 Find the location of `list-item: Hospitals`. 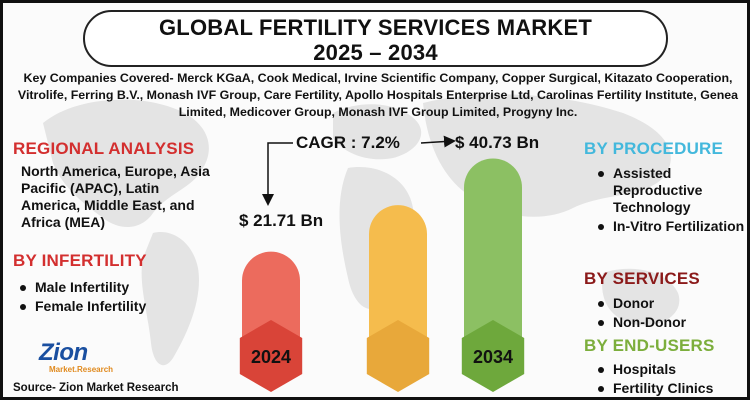

list-item: Hospitals is located at coordinates (670, 369).